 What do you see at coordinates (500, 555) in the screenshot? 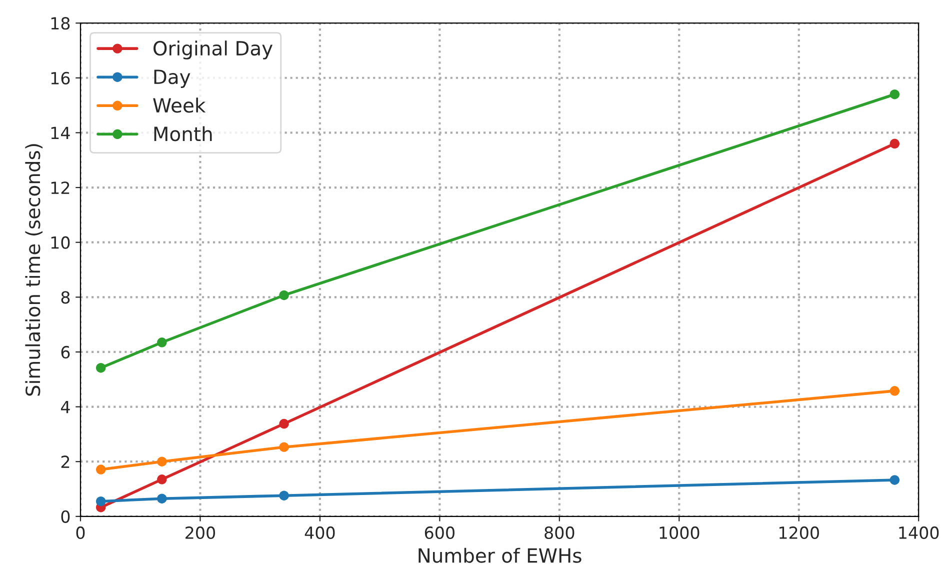
I see `x-axis-title: Number of EWHs` at bounding box center [500, 555].